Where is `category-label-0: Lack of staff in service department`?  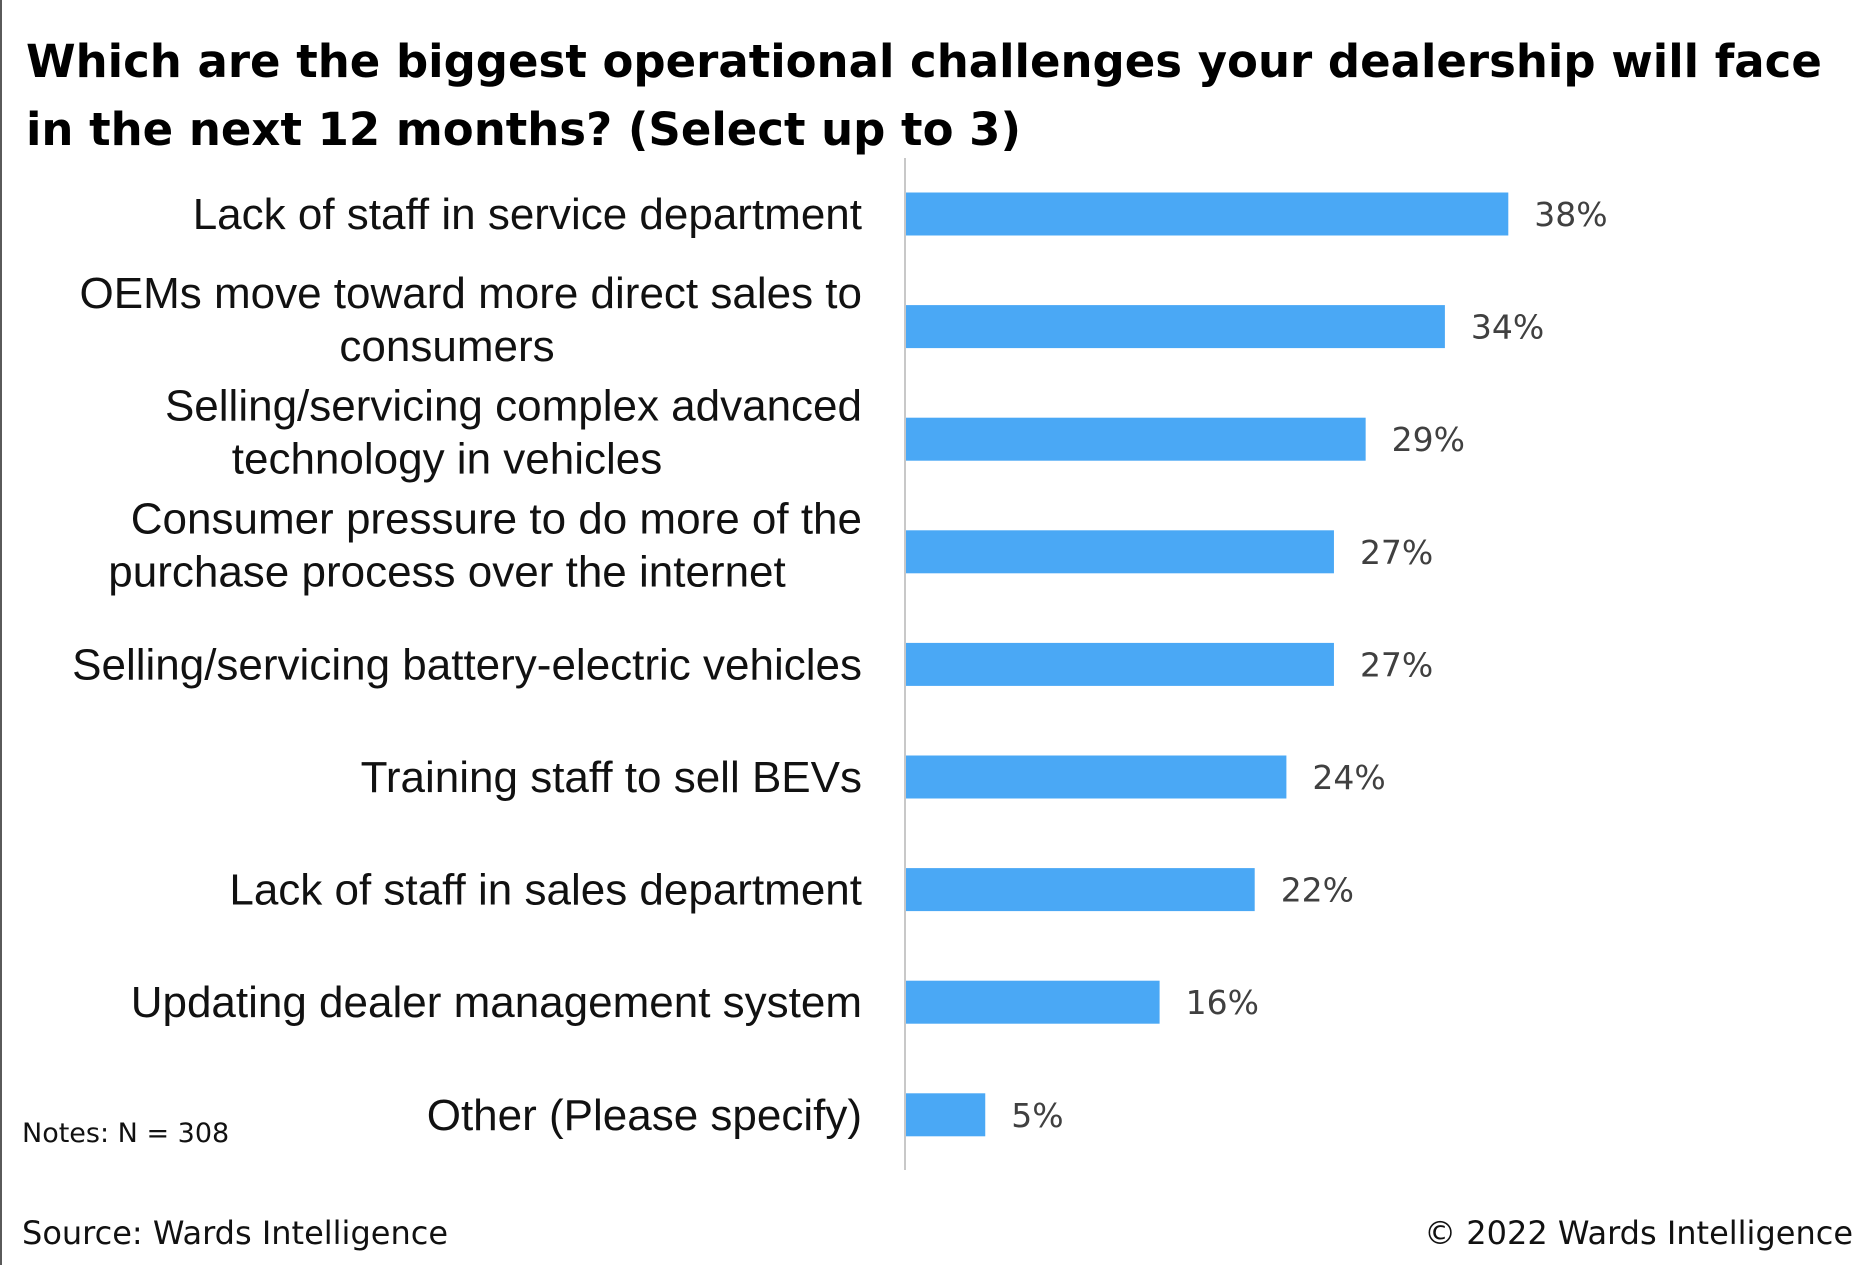
category-label-0: Lack of staff in service department is located at coordinates (527, 214).